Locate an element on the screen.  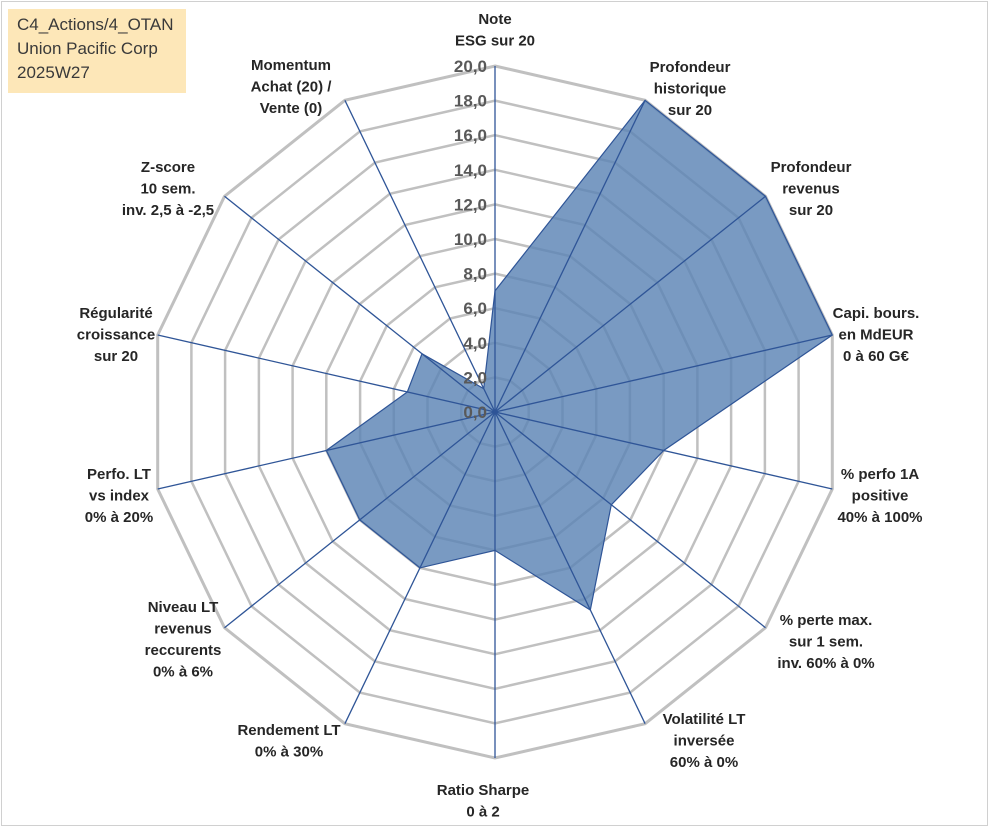
tick-label: 8,0 is located at coordinates (475, 274).